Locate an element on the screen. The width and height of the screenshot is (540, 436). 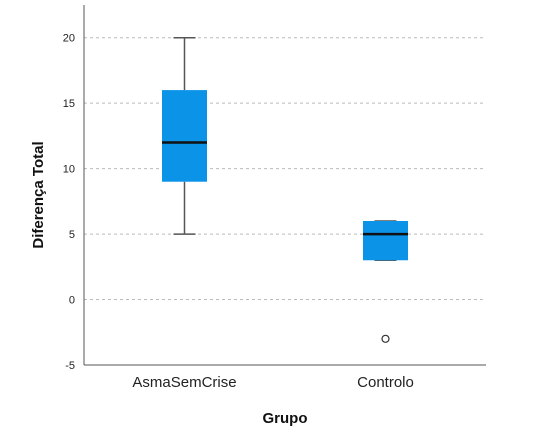
y-tick-label: 5 is located at coordinates (72, 235).